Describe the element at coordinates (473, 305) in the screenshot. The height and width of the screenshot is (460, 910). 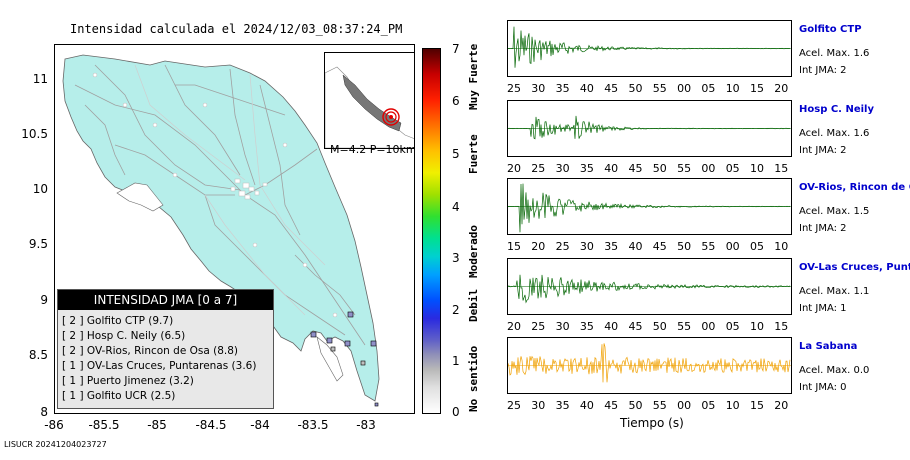
I see `scale-word: Debil` at that location.